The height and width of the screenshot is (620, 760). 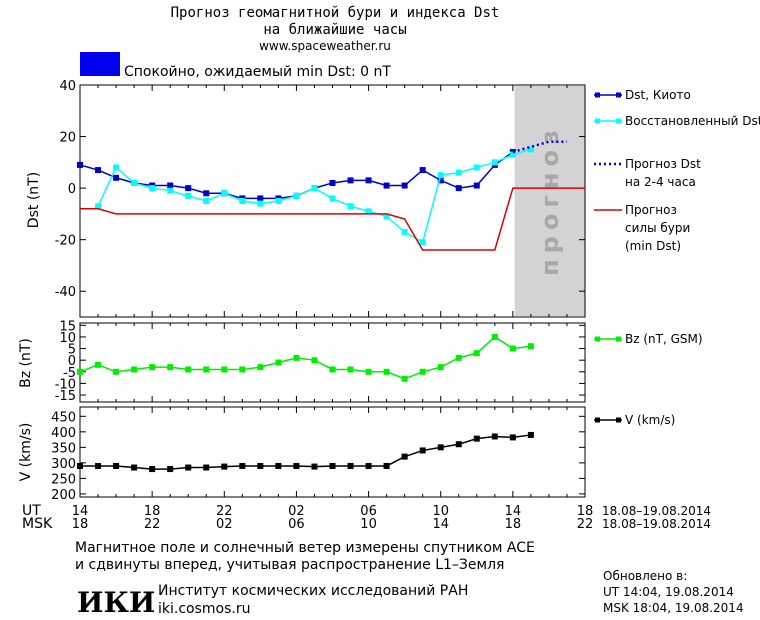 What do you see at coordinates (440, 511) in the screenshot?
I see `ut-tick-label: 10` at bounding box center [440, 511].